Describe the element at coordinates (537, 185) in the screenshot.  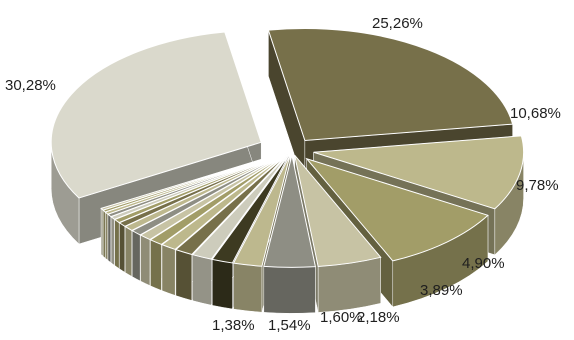
I see `data-label-2: 9,78%` at that location.